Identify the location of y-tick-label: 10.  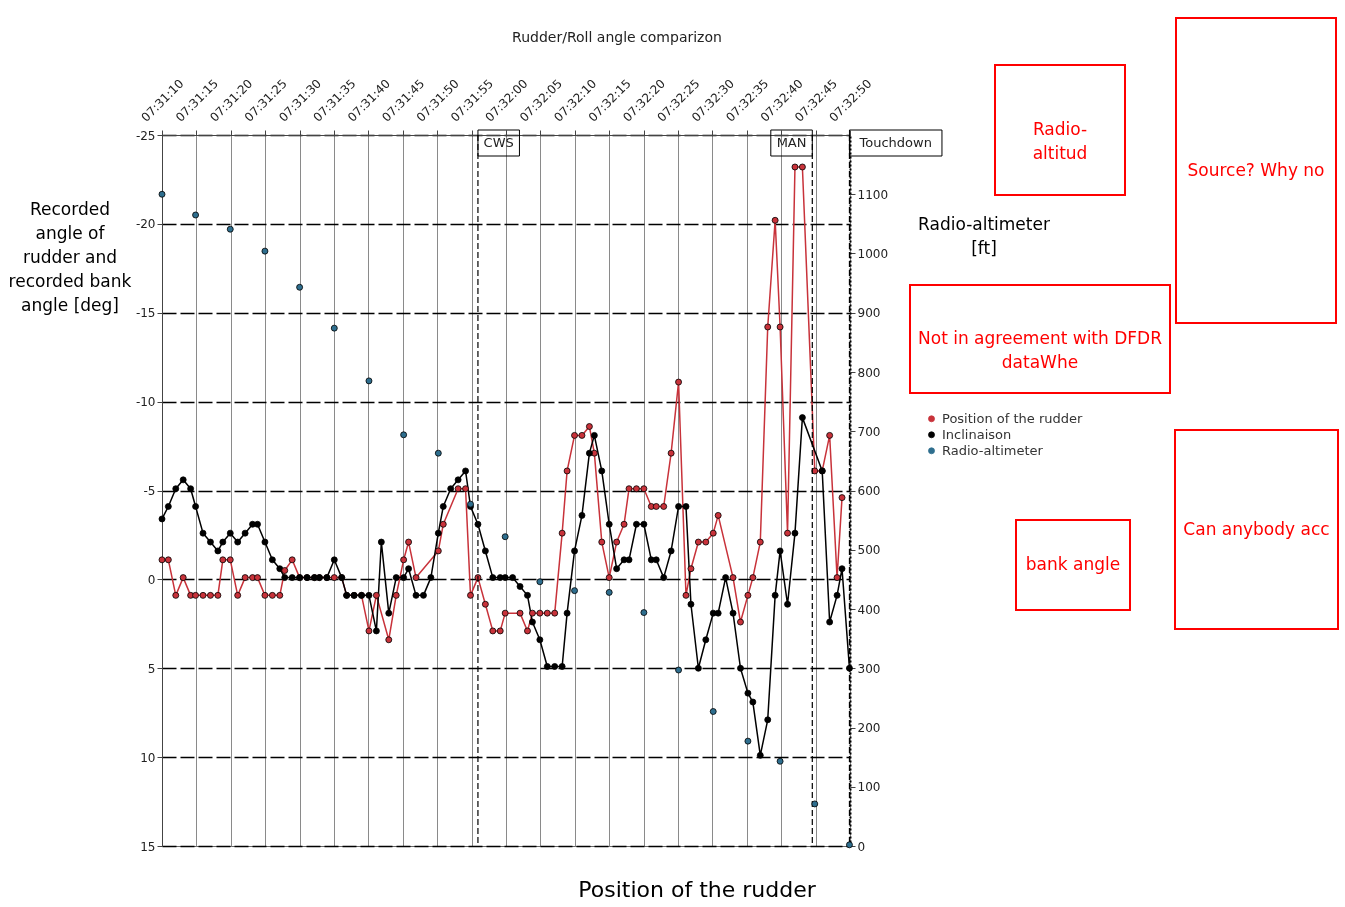
(148, 757).